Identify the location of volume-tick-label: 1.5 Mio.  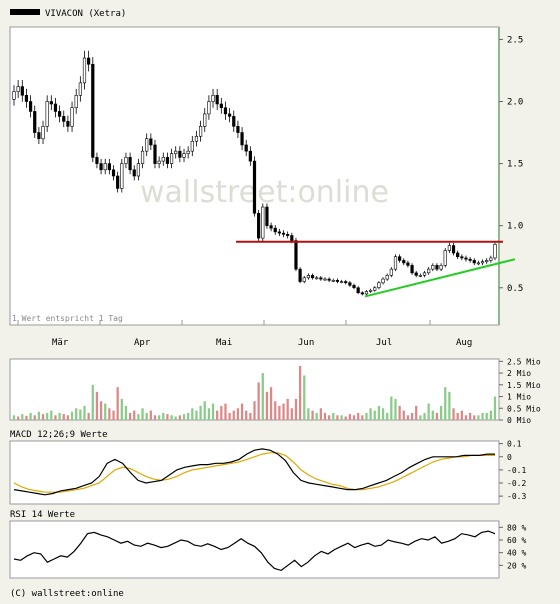
(524, 385).